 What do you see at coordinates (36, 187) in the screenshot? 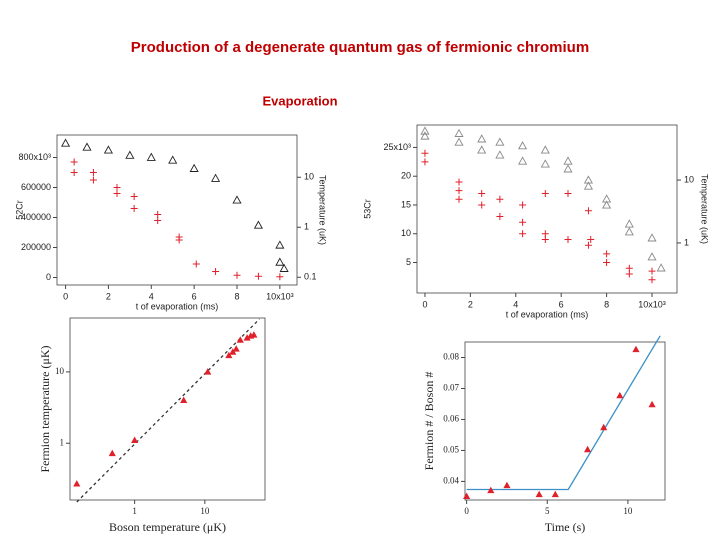
I see `y-tick-label: 600000` at bounding box center [36, 187].